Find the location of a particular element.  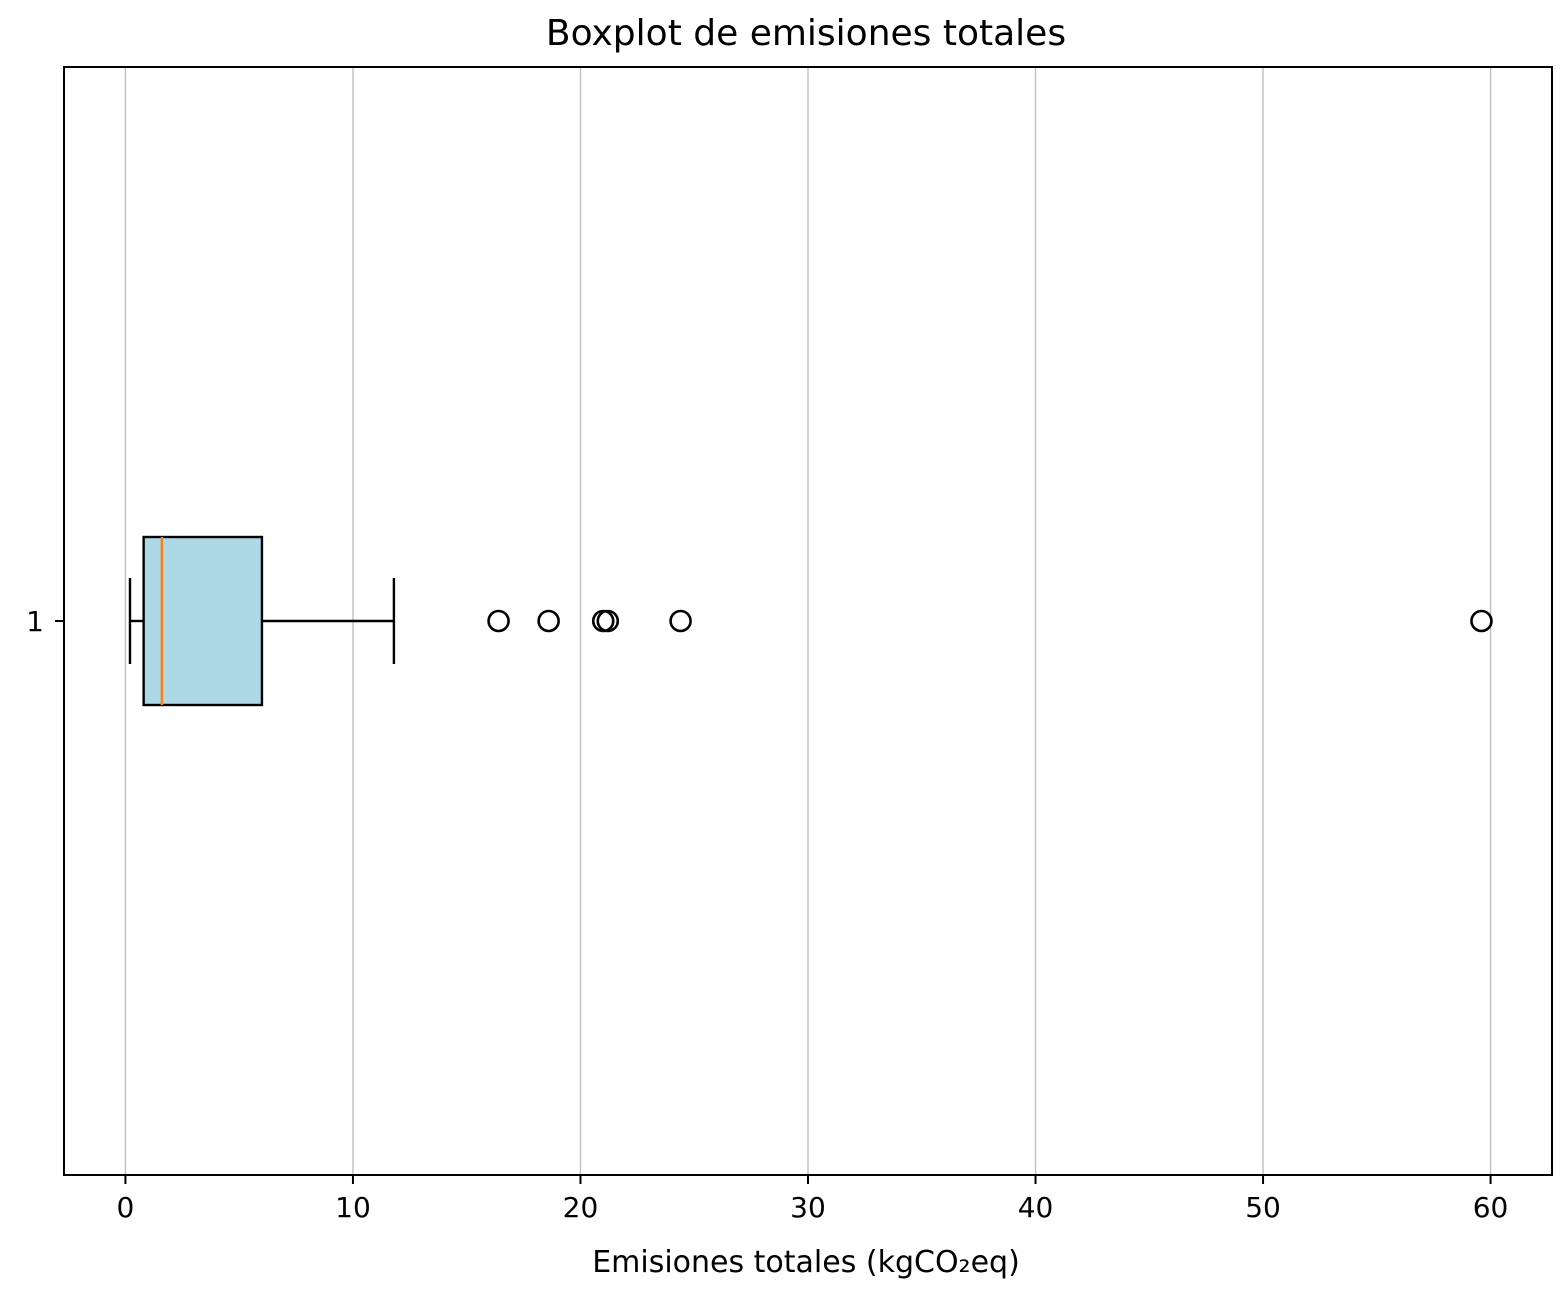

y-axis-ticks: 1 is located at coordinates (45, 621).